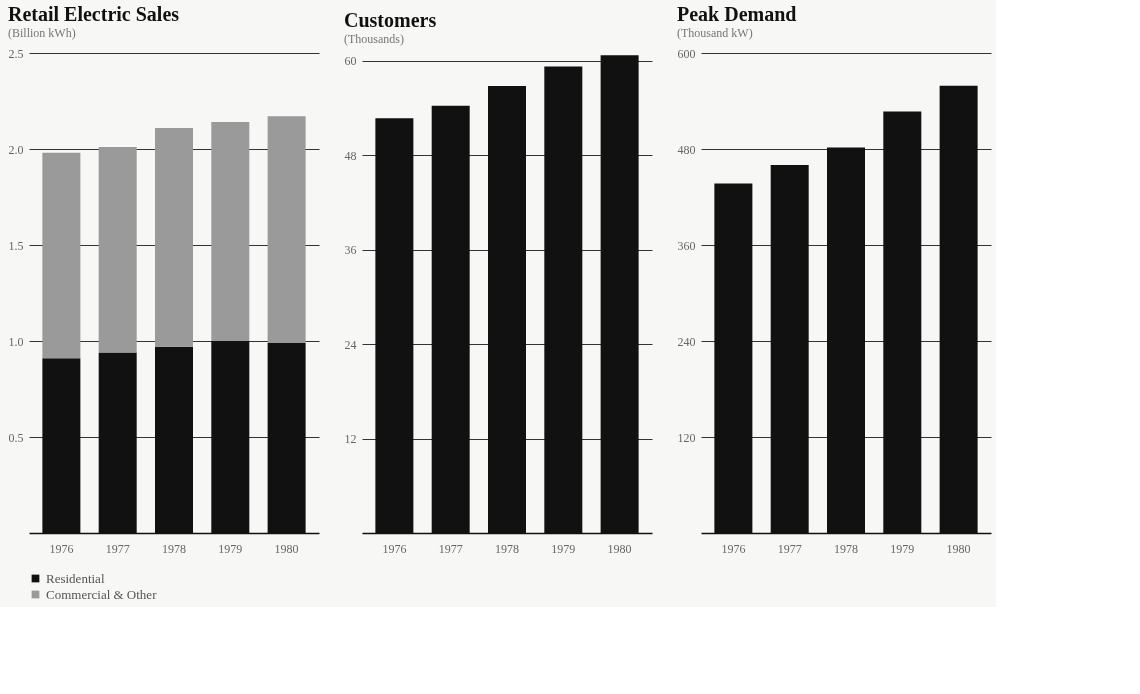 This screenshot has width=1140, height=694. I want to click on y-tick-label: 480, so click(686, 149).